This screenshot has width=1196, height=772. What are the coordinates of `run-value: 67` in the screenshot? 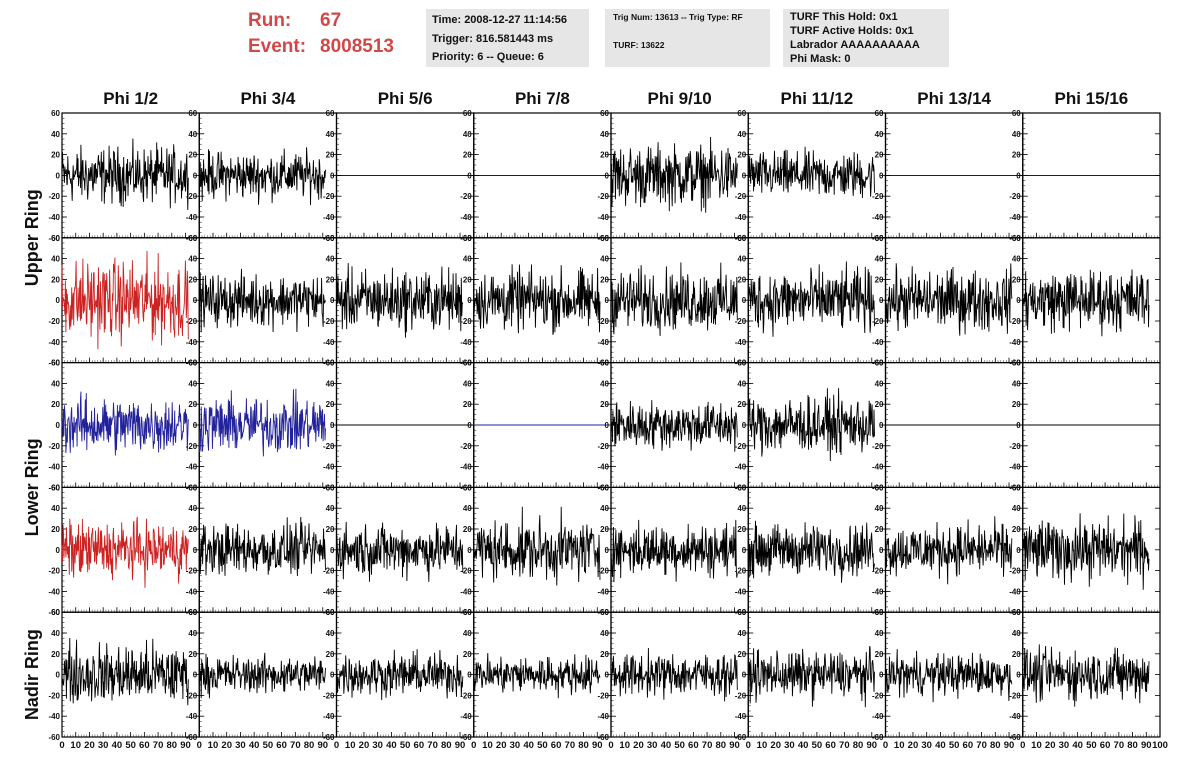 It's located at (331, 20).